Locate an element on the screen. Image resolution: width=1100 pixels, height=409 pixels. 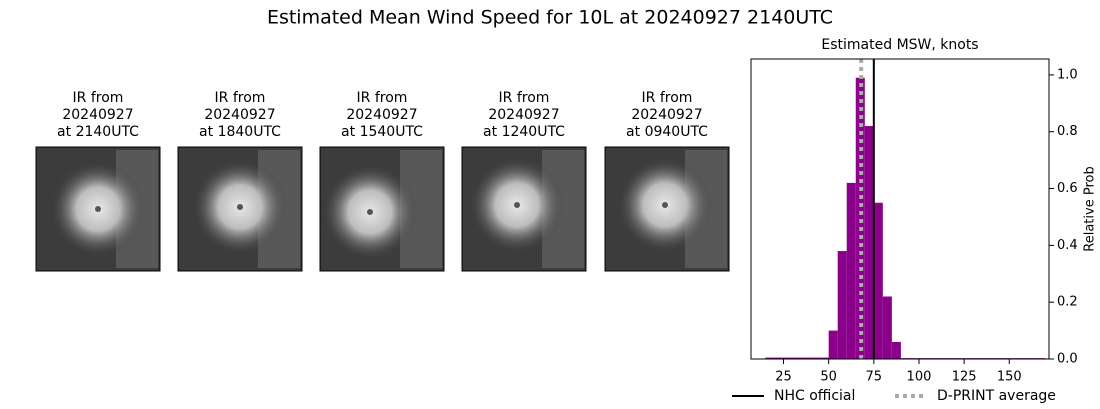
y-tick-label: 0.4 is located at coordinates (1067, 245).